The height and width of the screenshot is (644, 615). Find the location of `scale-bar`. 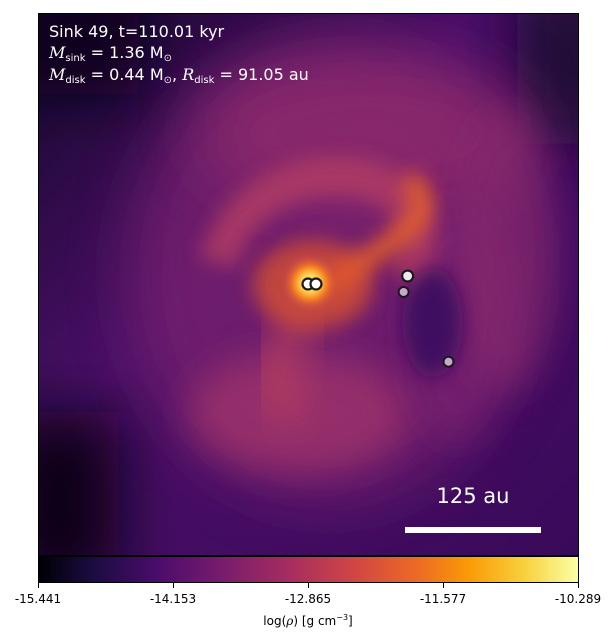

scale-bar is located at coordinates (473, 530).